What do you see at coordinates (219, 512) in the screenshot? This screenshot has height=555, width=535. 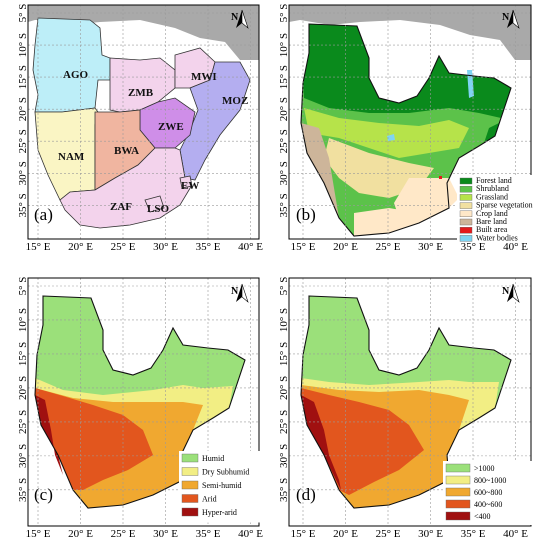 I see `legend-entry: Hyper-arid` at bounding box center [219, 512].